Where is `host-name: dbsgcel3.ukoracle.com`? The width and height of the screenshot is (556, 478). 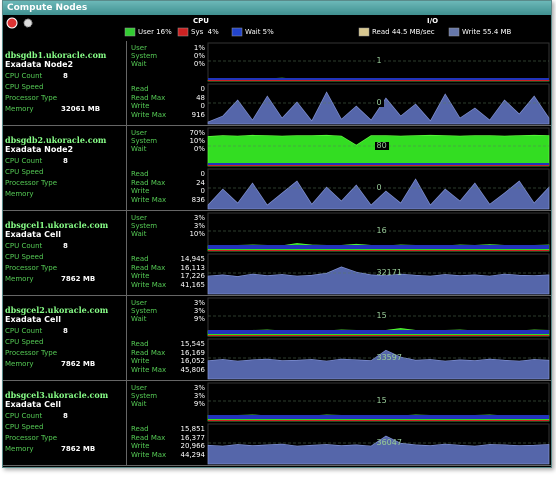 host-name: dbsgcel3.ukoracle.com is located at coordinates (57, 395).